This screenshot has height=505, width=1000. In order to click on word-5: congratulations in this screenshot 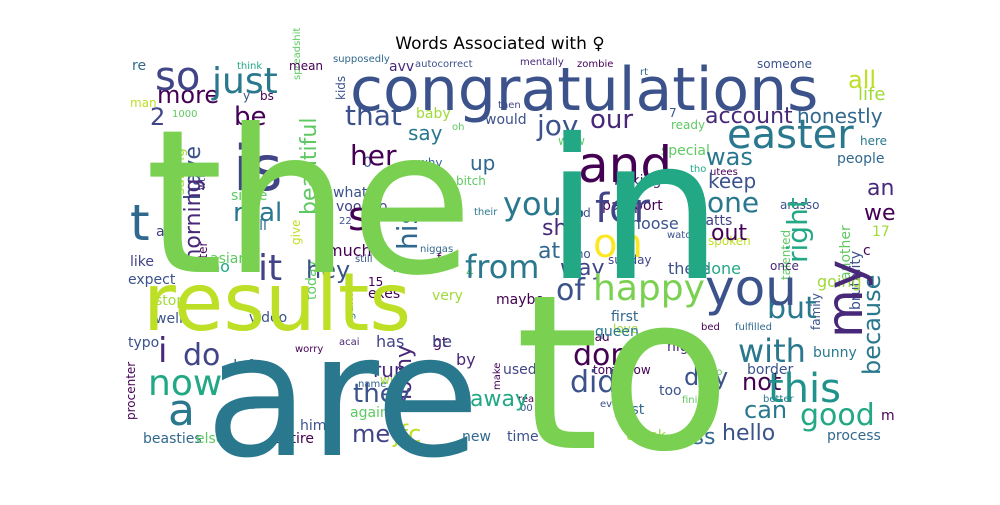, I will do `click(584, 90)`.